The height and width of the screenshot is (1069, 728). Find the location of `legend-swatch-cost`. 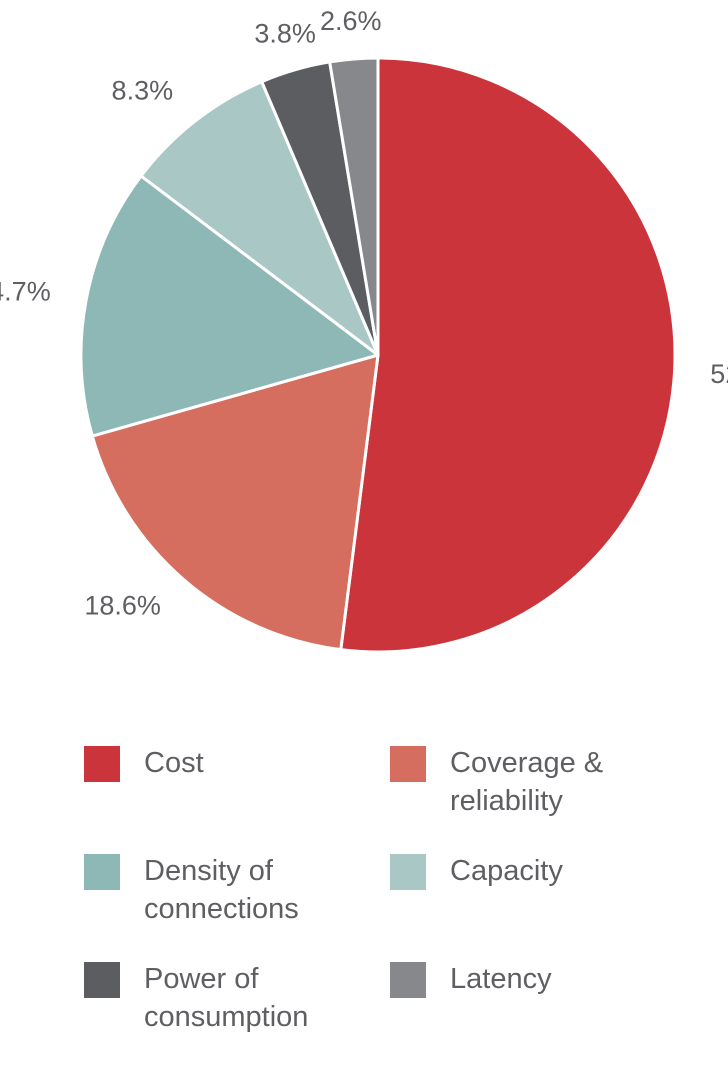

legend-swatch-cost is located at coordinates (102, 764).